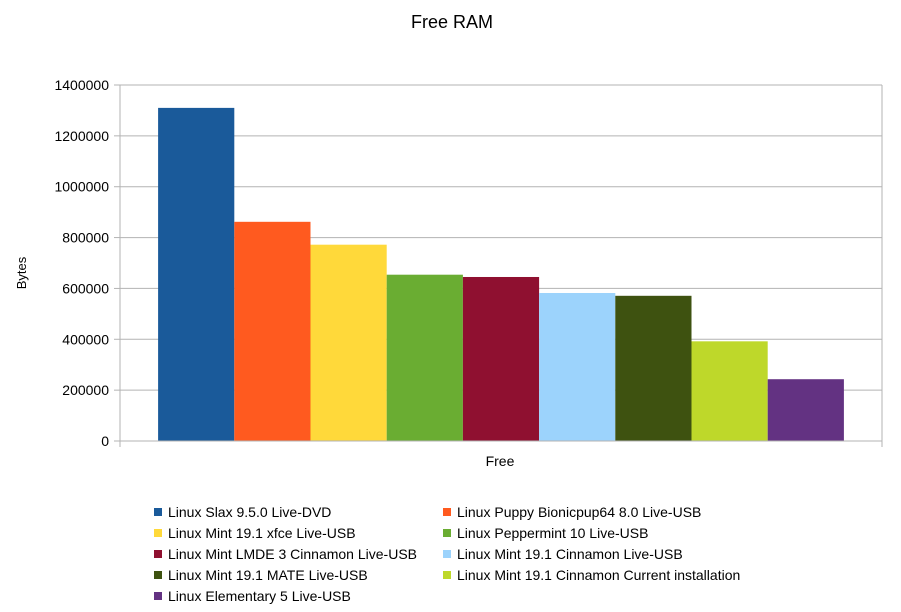  Describe the element at coordinates (21, 272) in the screenshot. I see `y-axis-label: Bytes` at that location.